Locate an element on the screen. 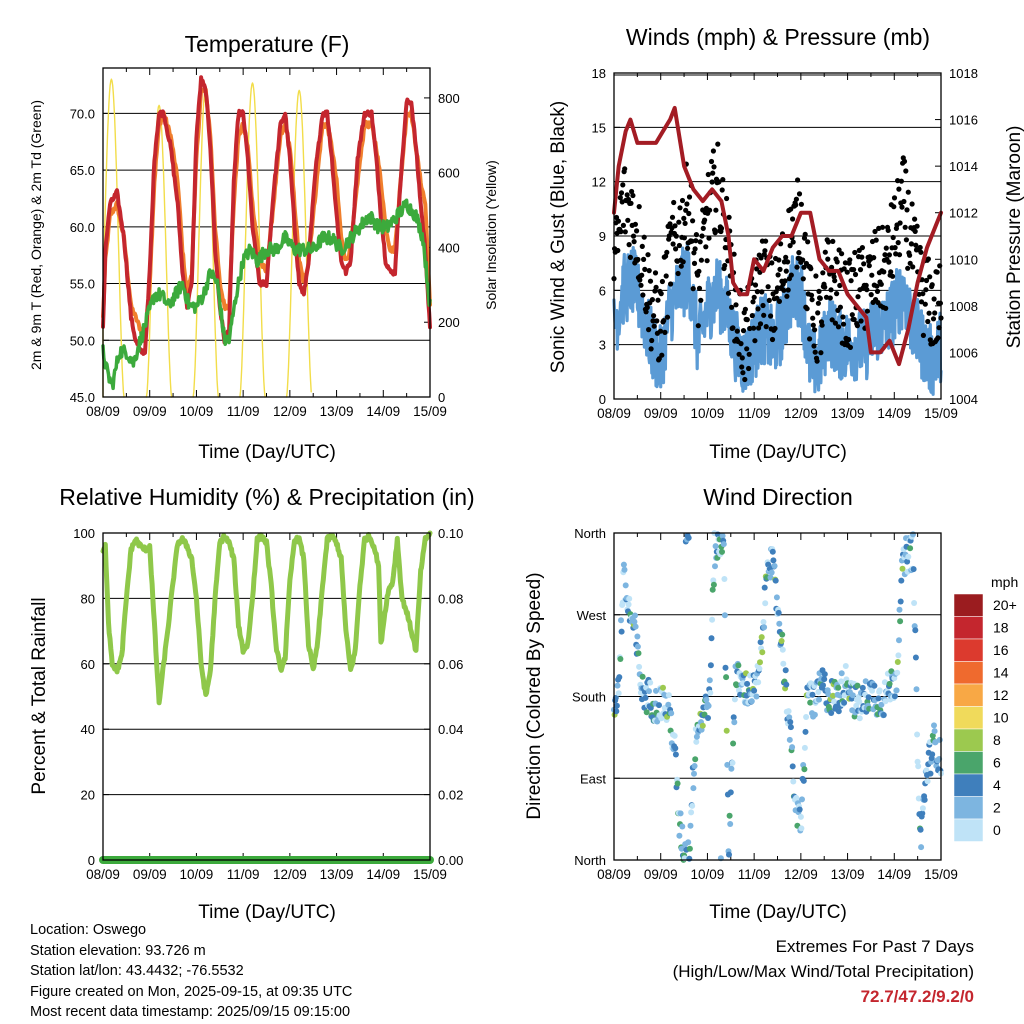  station-elevation: Station elevation: 93.726 m is located at coordinates (118, 950).